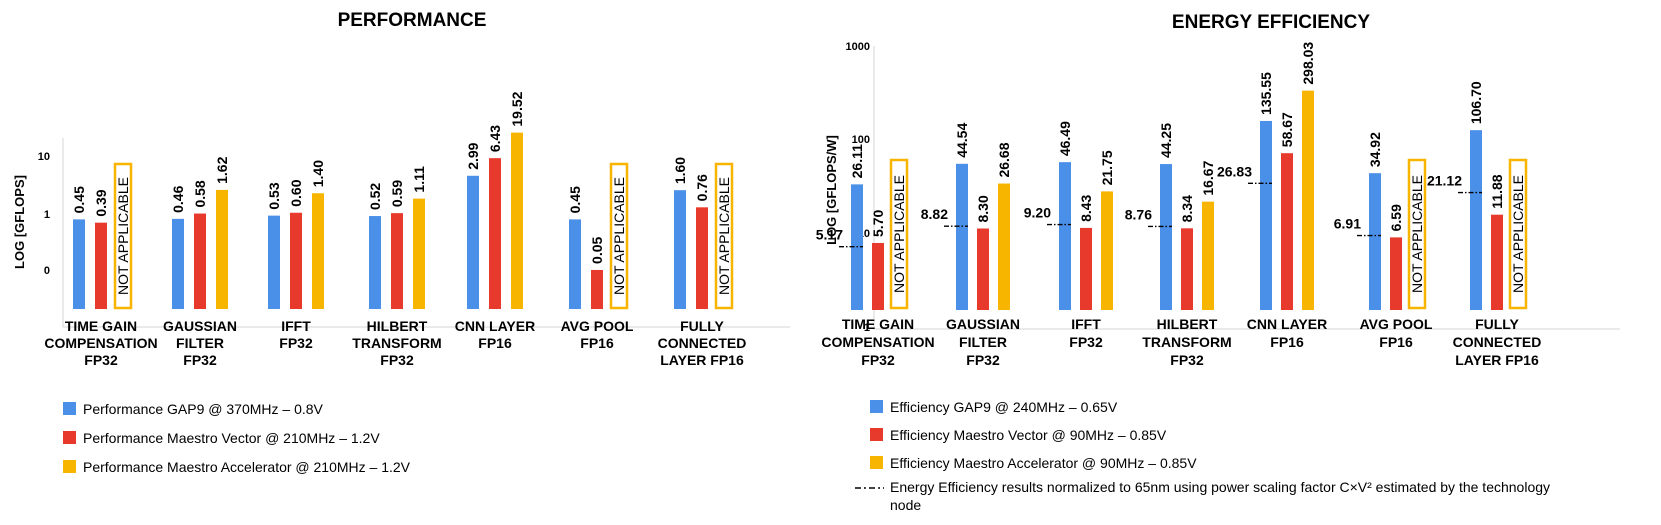 The width and height of the screenshot is (1661, 525). What do you see at coordinates (934, 214) in the screenshot?
I see `eff-normalized-label-gaussian: 8.82` at bounding box center [934, 214].